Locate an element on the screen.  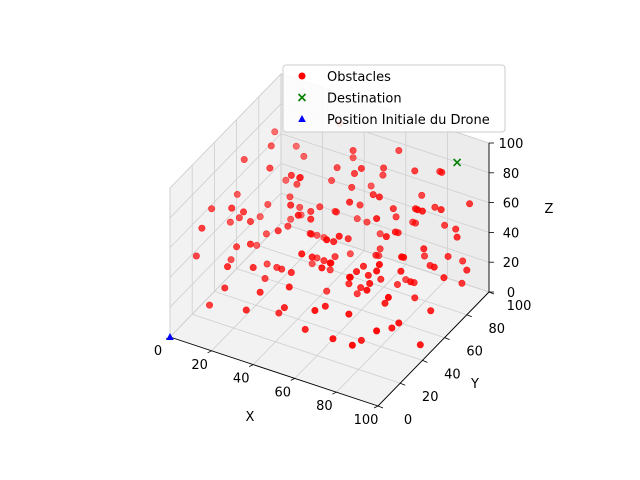
z-tick-label: 0 is located at coordinates (511, 293).